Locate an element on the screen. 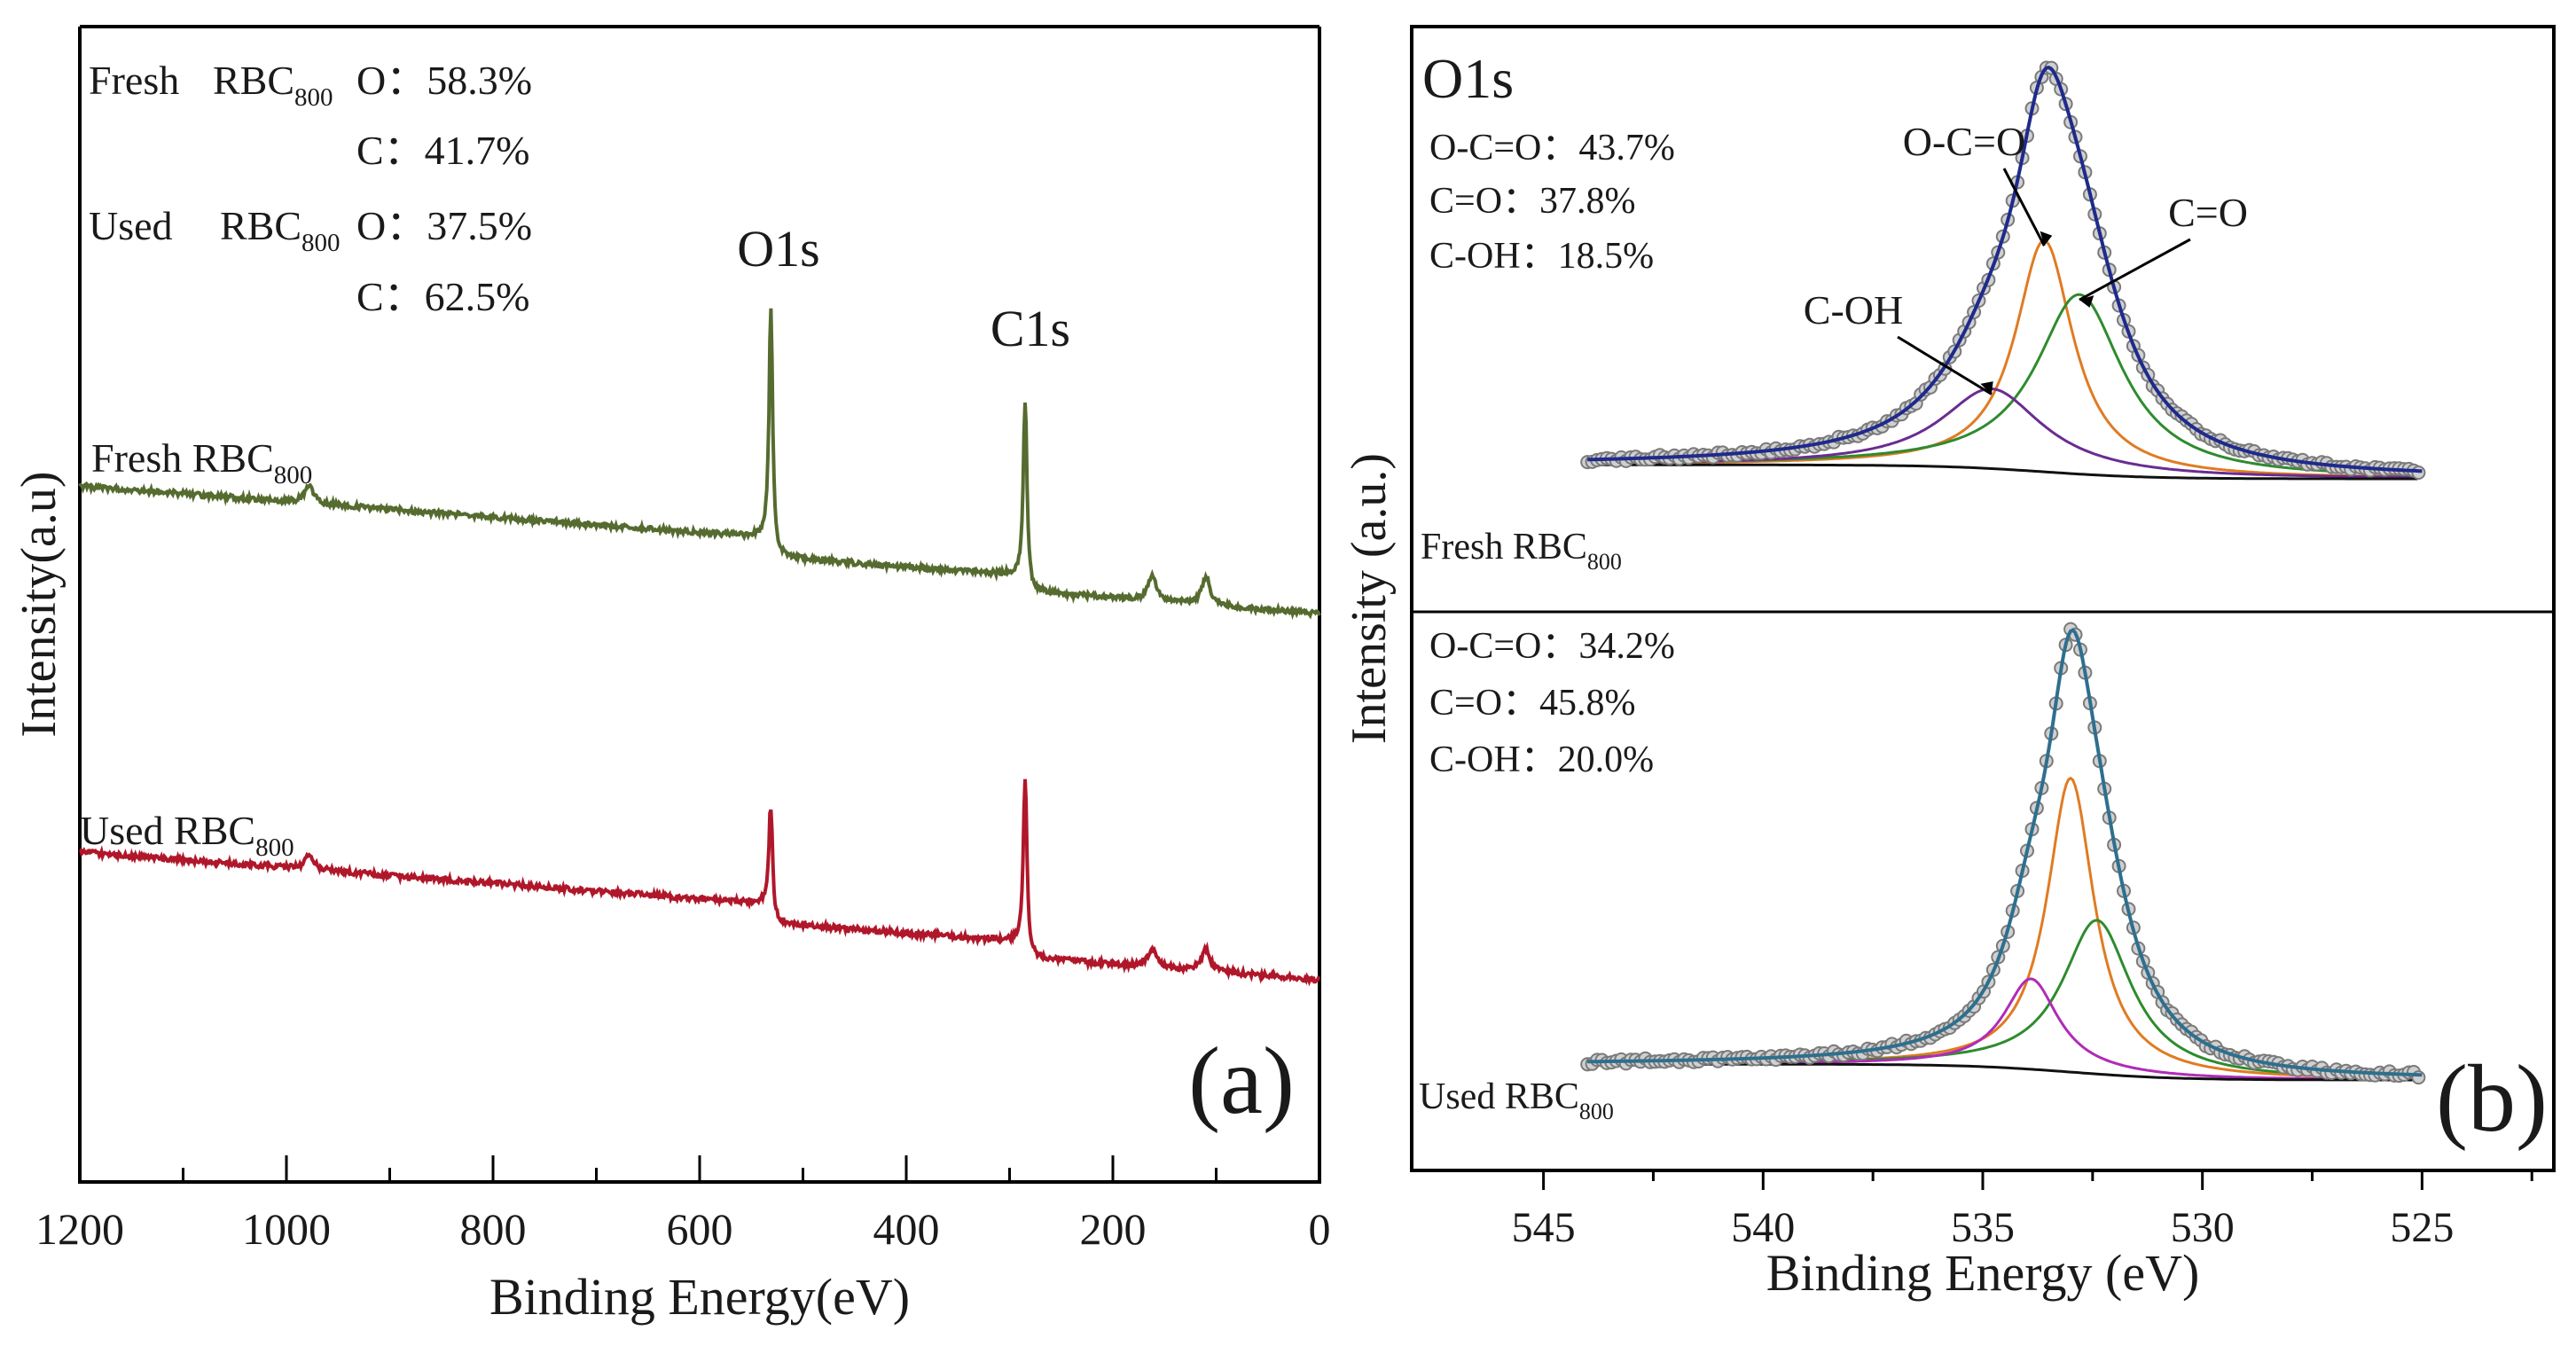  panel-b-xtick-label: 540 is located at coordinates (1763, 1227).